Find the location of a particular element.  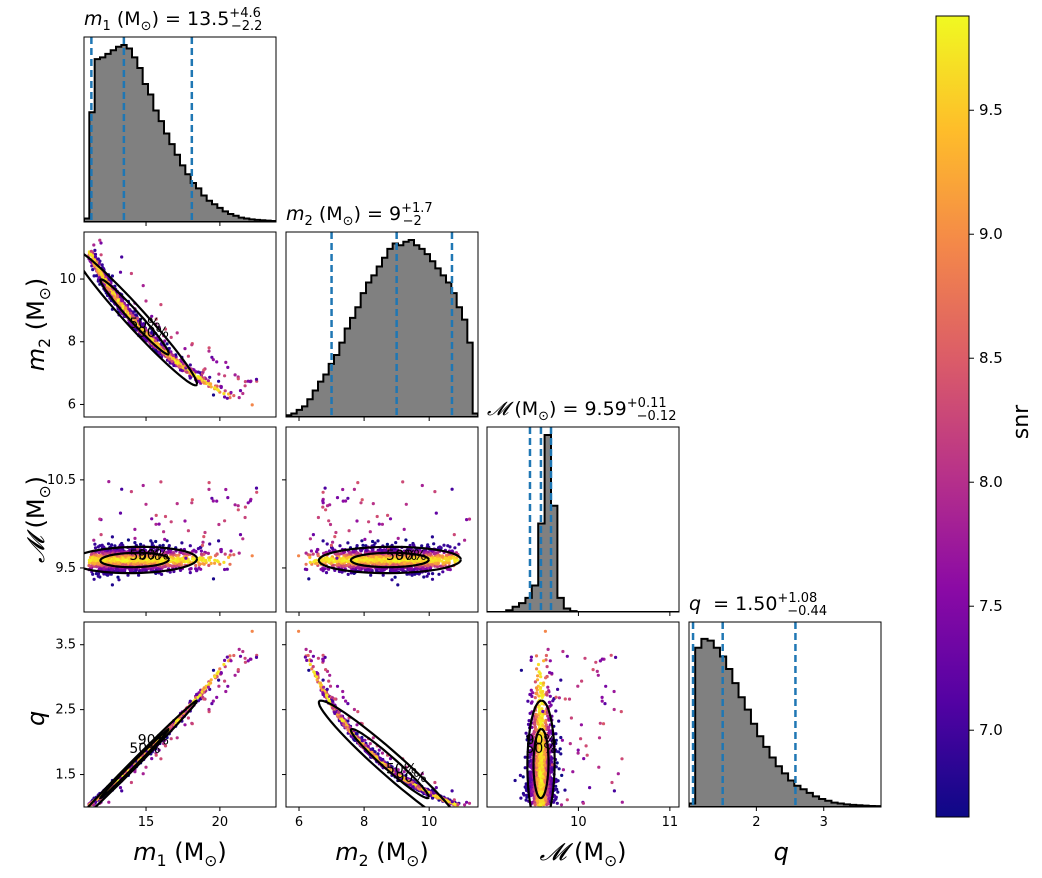

title-lower-error: −2 is located at coordinates (412, 221).